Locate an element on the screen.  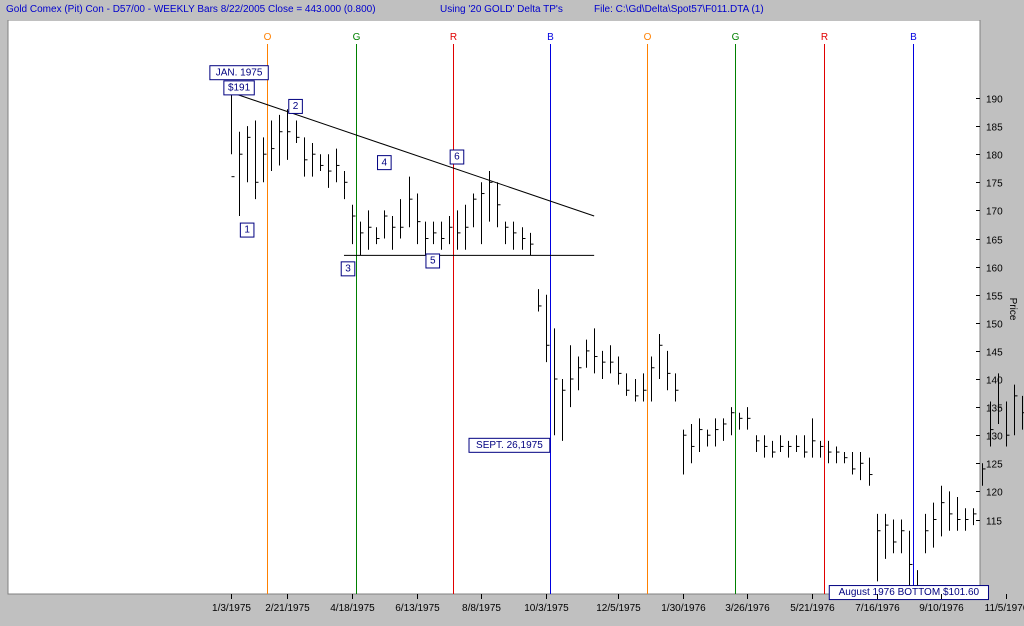
annotation-label: $191 is located at coordinates (239, 88).